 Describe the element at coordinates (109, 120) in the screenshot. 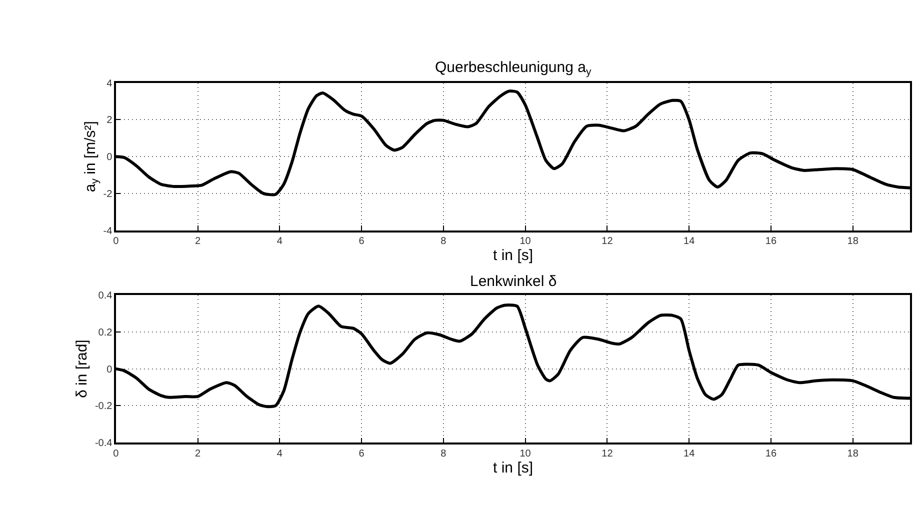

I see `y-tick-label: 2` at that location.